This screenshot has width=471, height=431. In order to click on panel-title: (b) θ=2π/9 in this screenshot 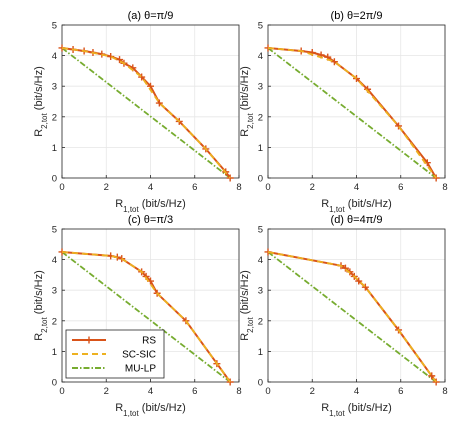, I will do `click(357, 16)`.